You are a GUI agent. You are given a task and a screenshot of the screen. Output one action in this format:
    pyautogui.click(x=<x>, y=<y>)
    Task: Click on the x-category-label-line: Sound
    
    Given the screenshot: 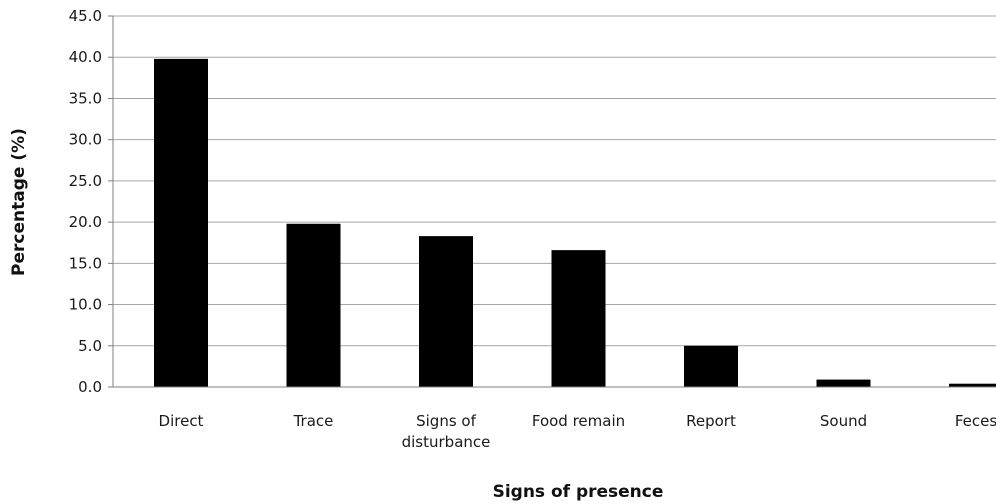 What is the action you would take?
    pyautogui.click(x=843, y=421)
    